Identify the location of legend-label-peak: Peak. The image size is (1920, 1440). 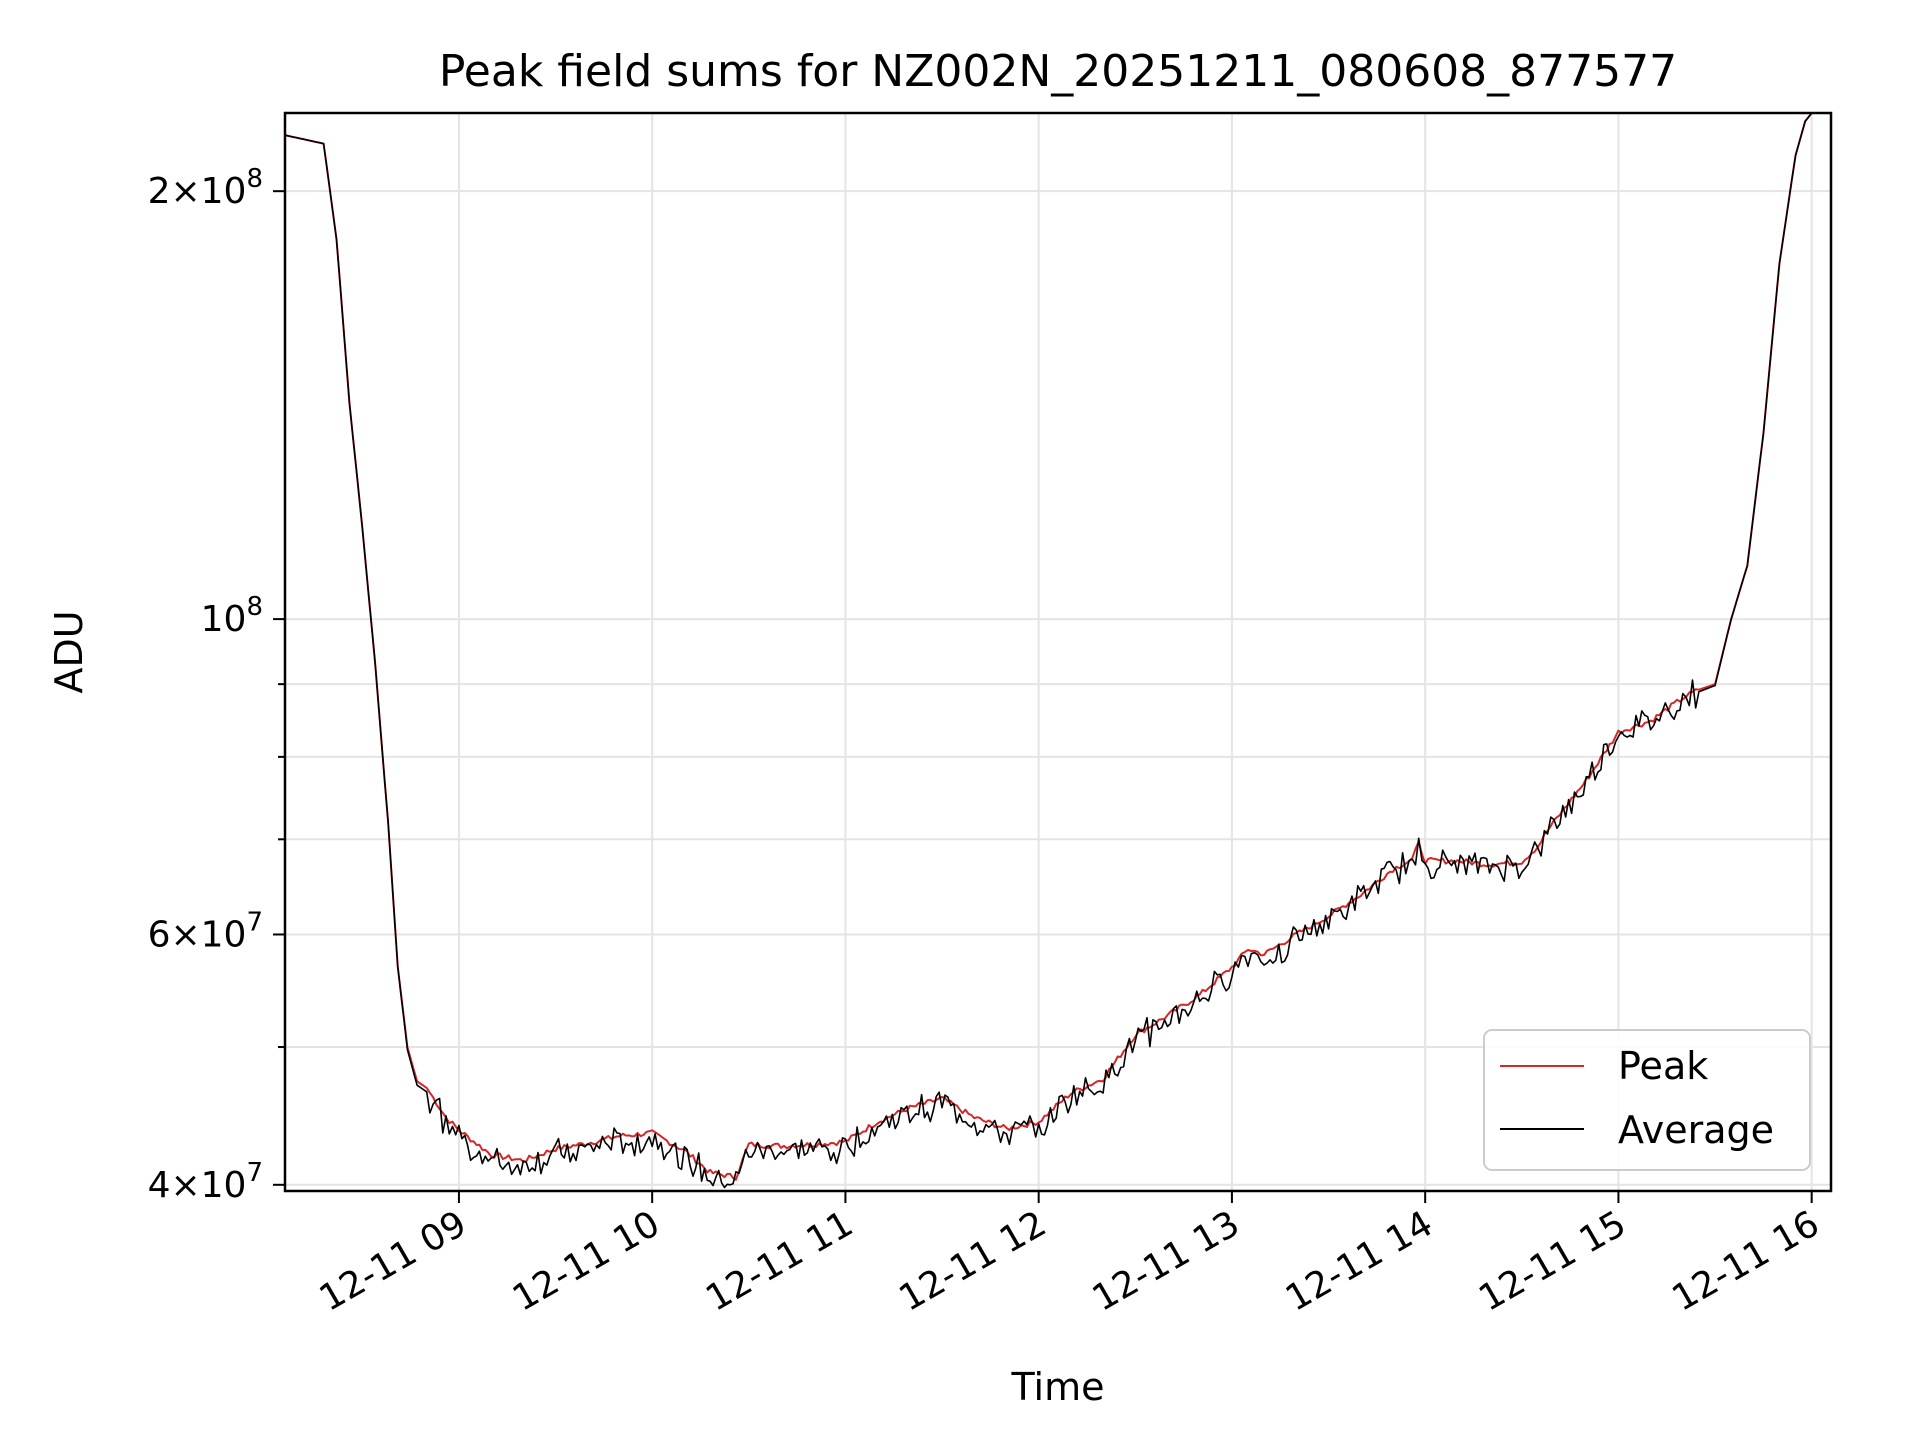
(1663, 1066).